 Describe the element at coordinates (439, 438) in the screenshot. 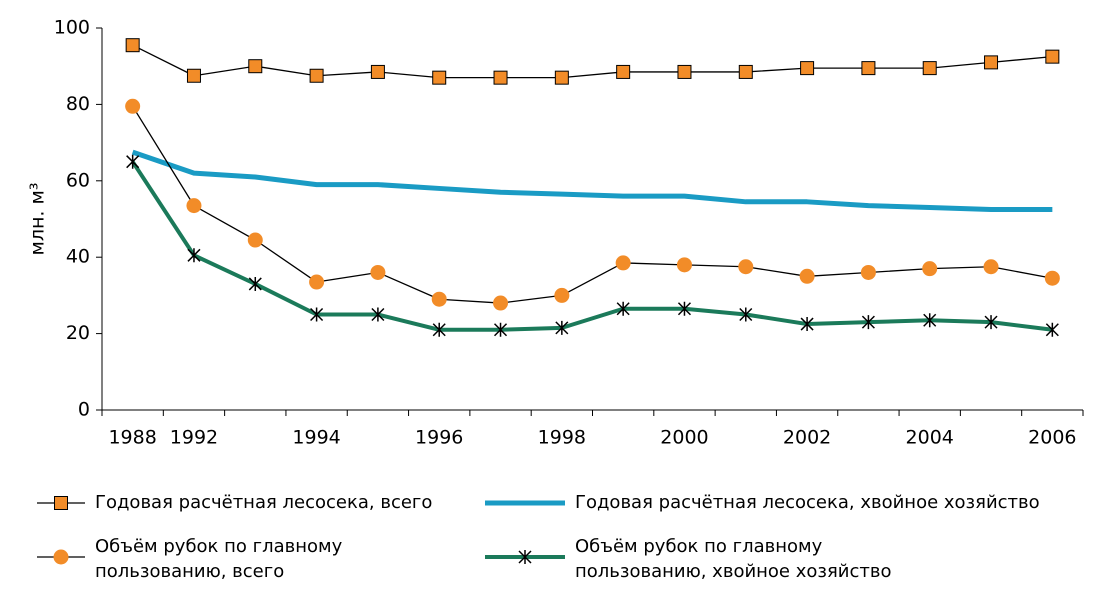

I see `x-tick-label: 1996` at that location.